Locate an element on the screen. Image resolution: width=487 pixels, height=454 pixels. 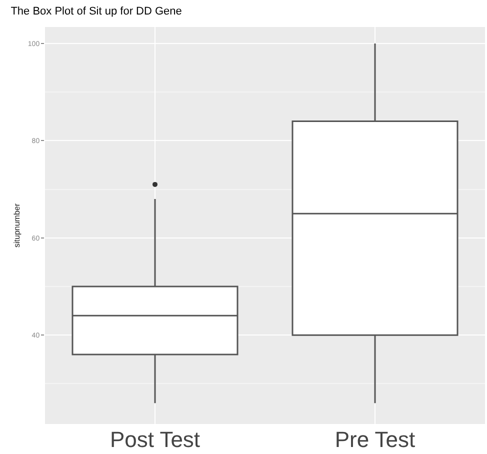
y-axis-title: situpnumber is located at coordinates (17, 225).